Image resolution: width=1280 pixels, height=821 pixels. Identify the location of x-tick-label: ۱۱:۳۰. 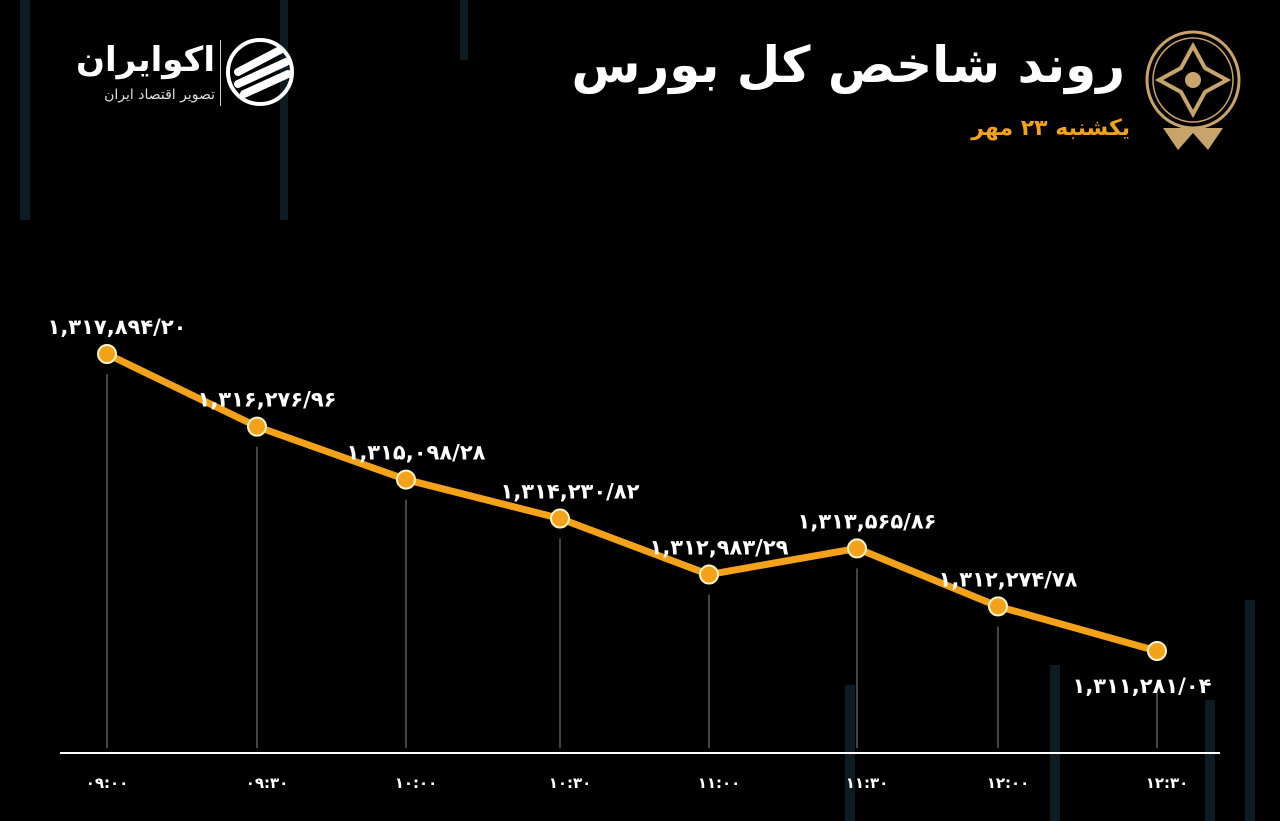
(867, 783).